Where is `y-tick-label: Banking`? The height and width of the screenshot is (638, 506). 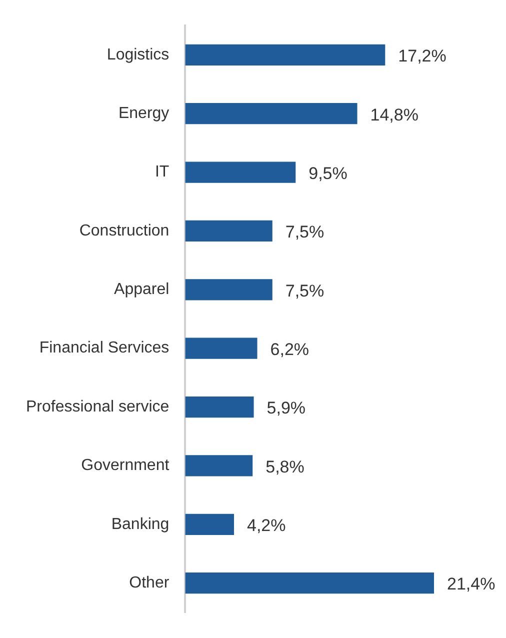 y-tick-label: Banking is located at coordinates (140, 524).